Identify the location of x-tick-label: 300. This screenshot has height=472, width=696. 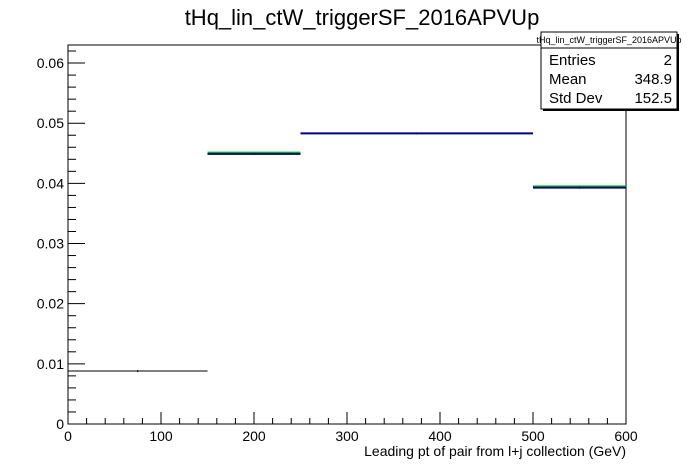
(347, 436).